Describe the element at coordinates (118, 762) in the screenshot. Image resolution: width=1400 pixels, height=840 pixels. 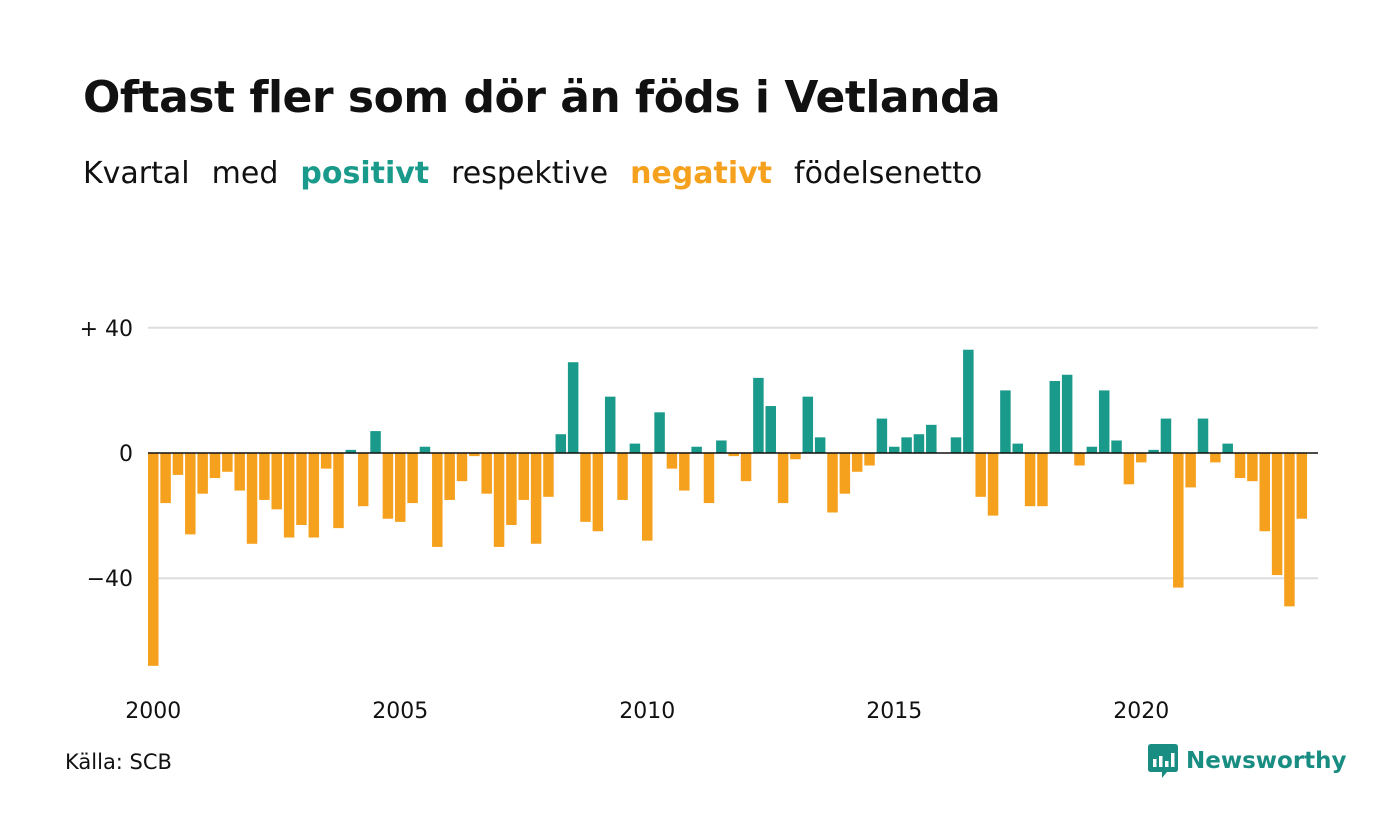
I see `source-note: Källa: SCB` at that location.